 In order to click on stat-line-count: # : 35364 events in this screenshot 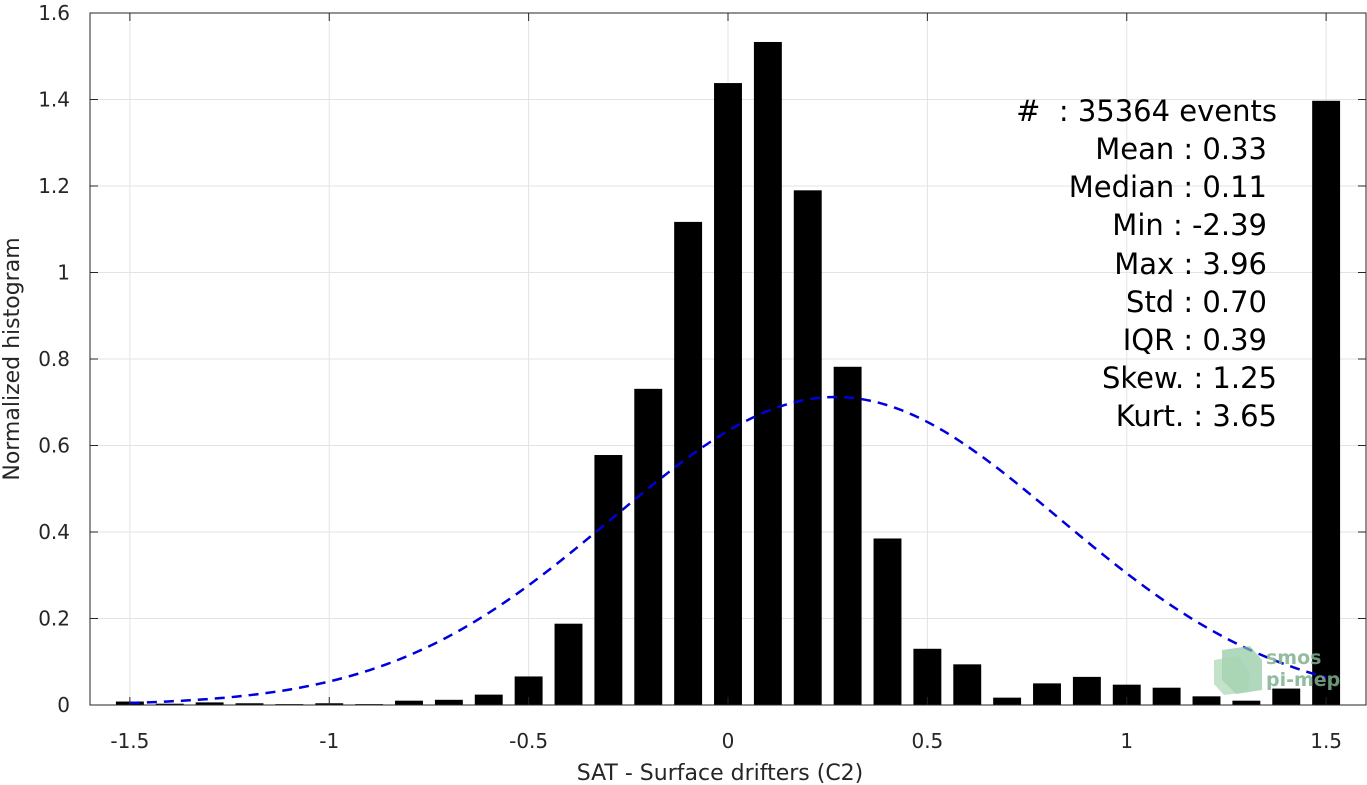, I will do `click(1146, 111)`.